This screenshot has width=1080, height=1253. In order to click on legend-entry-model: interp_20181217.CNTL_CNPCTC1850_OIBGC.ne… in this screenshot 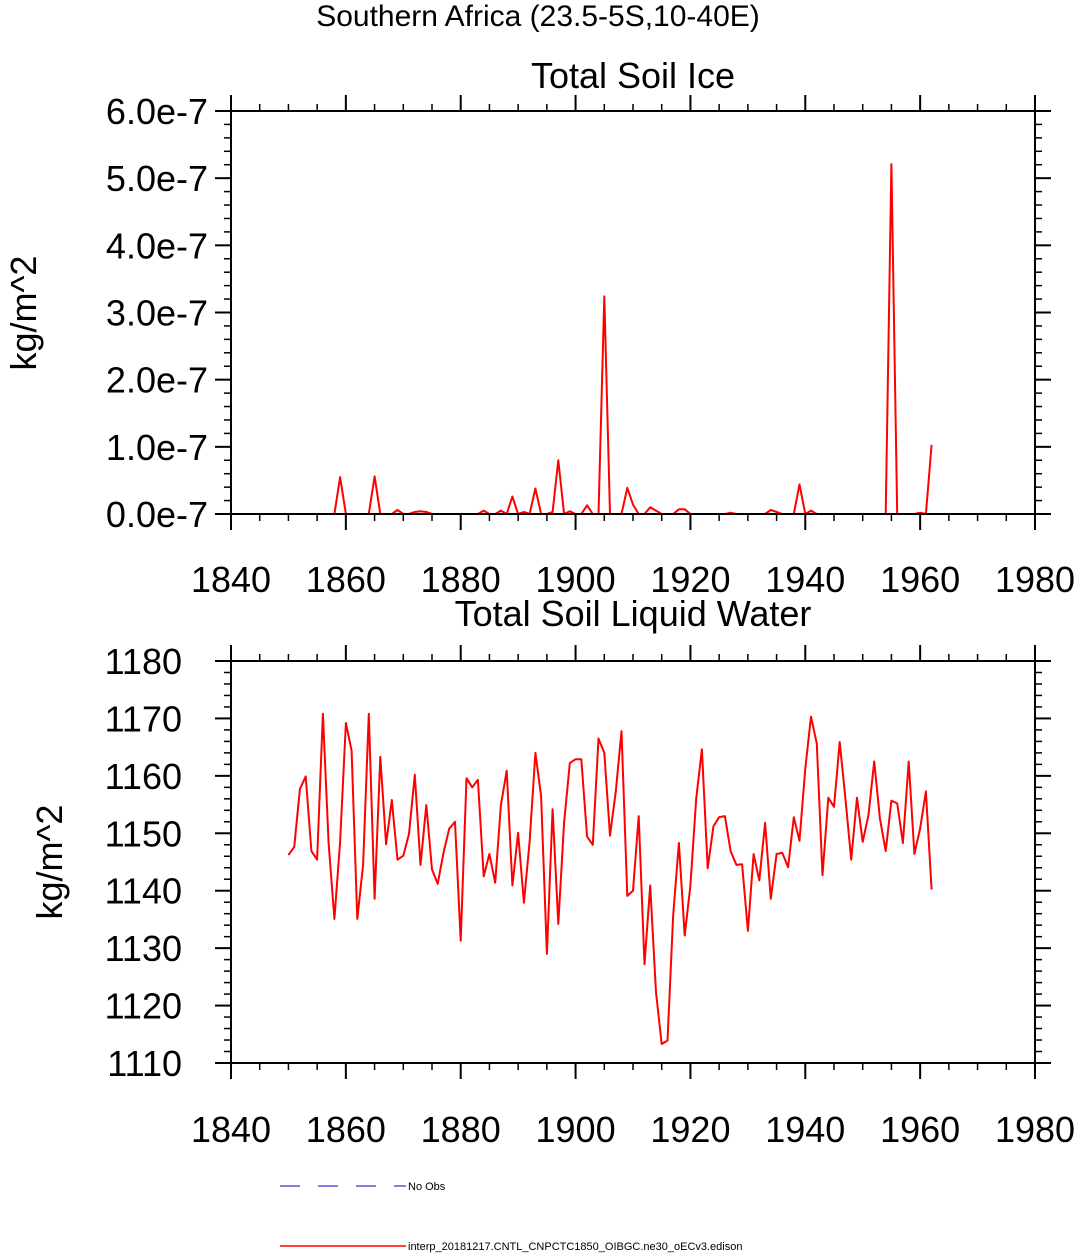, I will do `click(511, 1247)`.